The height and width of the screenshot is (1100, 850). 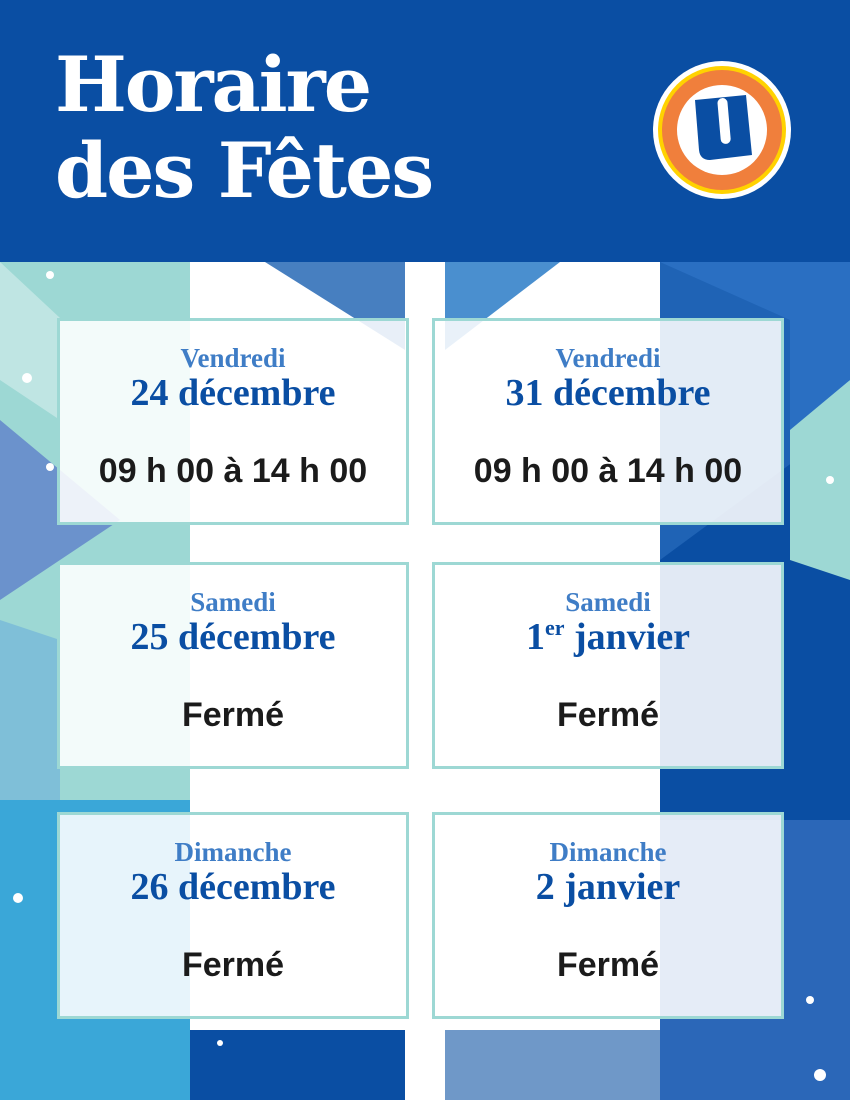 What do you see at coordinates (233, 915) in the screenshot?
I see `schedule-card: Dimanche 26 décembre Fermé` at bounding box center [233, 915].